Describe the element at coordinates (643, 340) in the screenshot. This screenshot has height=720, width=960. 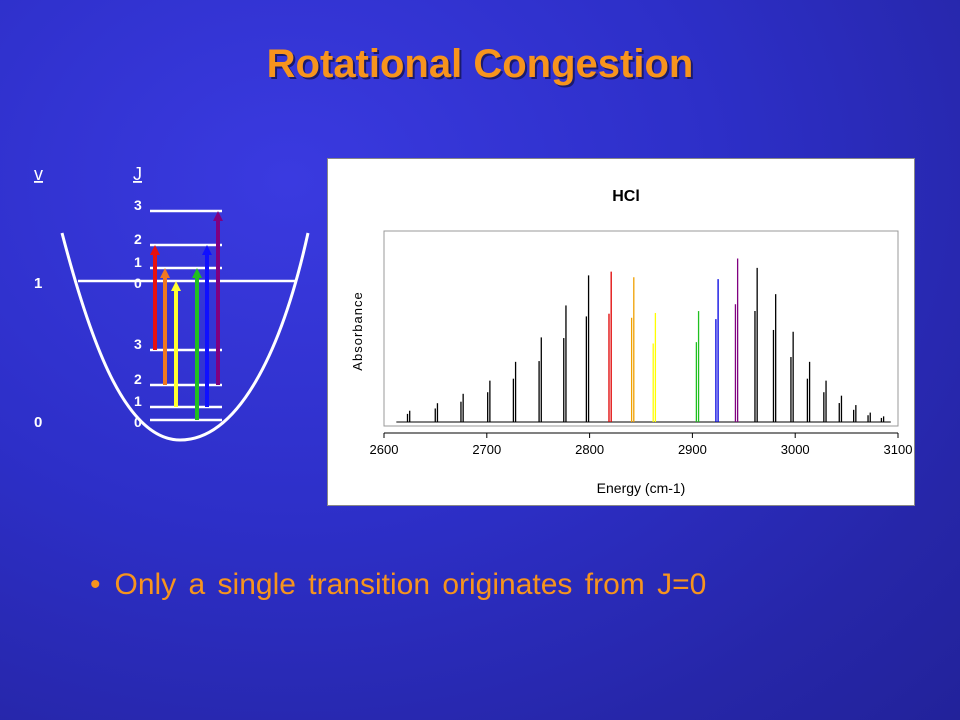
I see `spectrum-peaks` at that location.